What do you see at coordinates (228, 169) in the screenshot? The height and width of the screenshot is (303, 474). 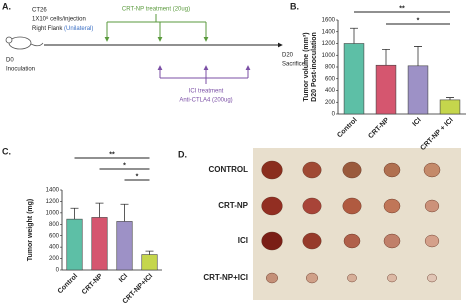 I see `row-label: CONTROL` at bounding box center [228, 169].